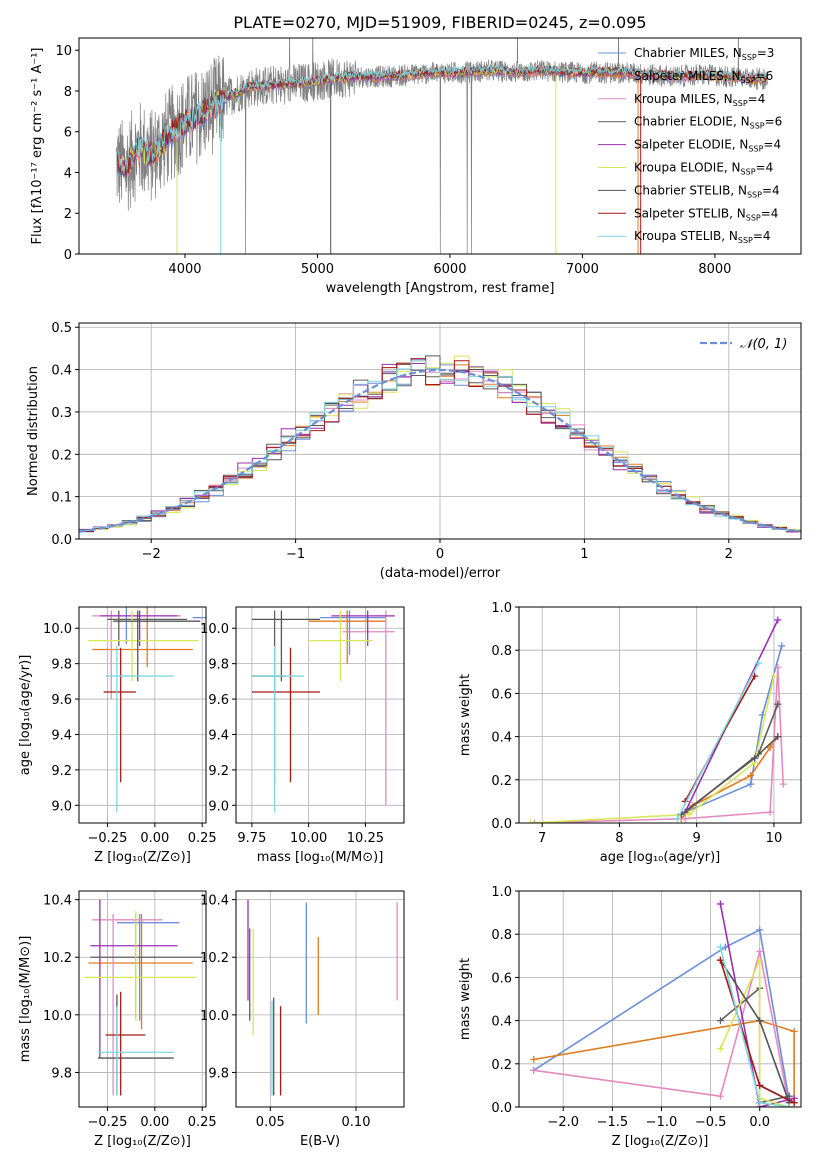 The width and height of the screenshot is (819, 1170). Describe the element at coordinates (151, 554) in the screenshot. I see `x-tick-label: −2` at that location.